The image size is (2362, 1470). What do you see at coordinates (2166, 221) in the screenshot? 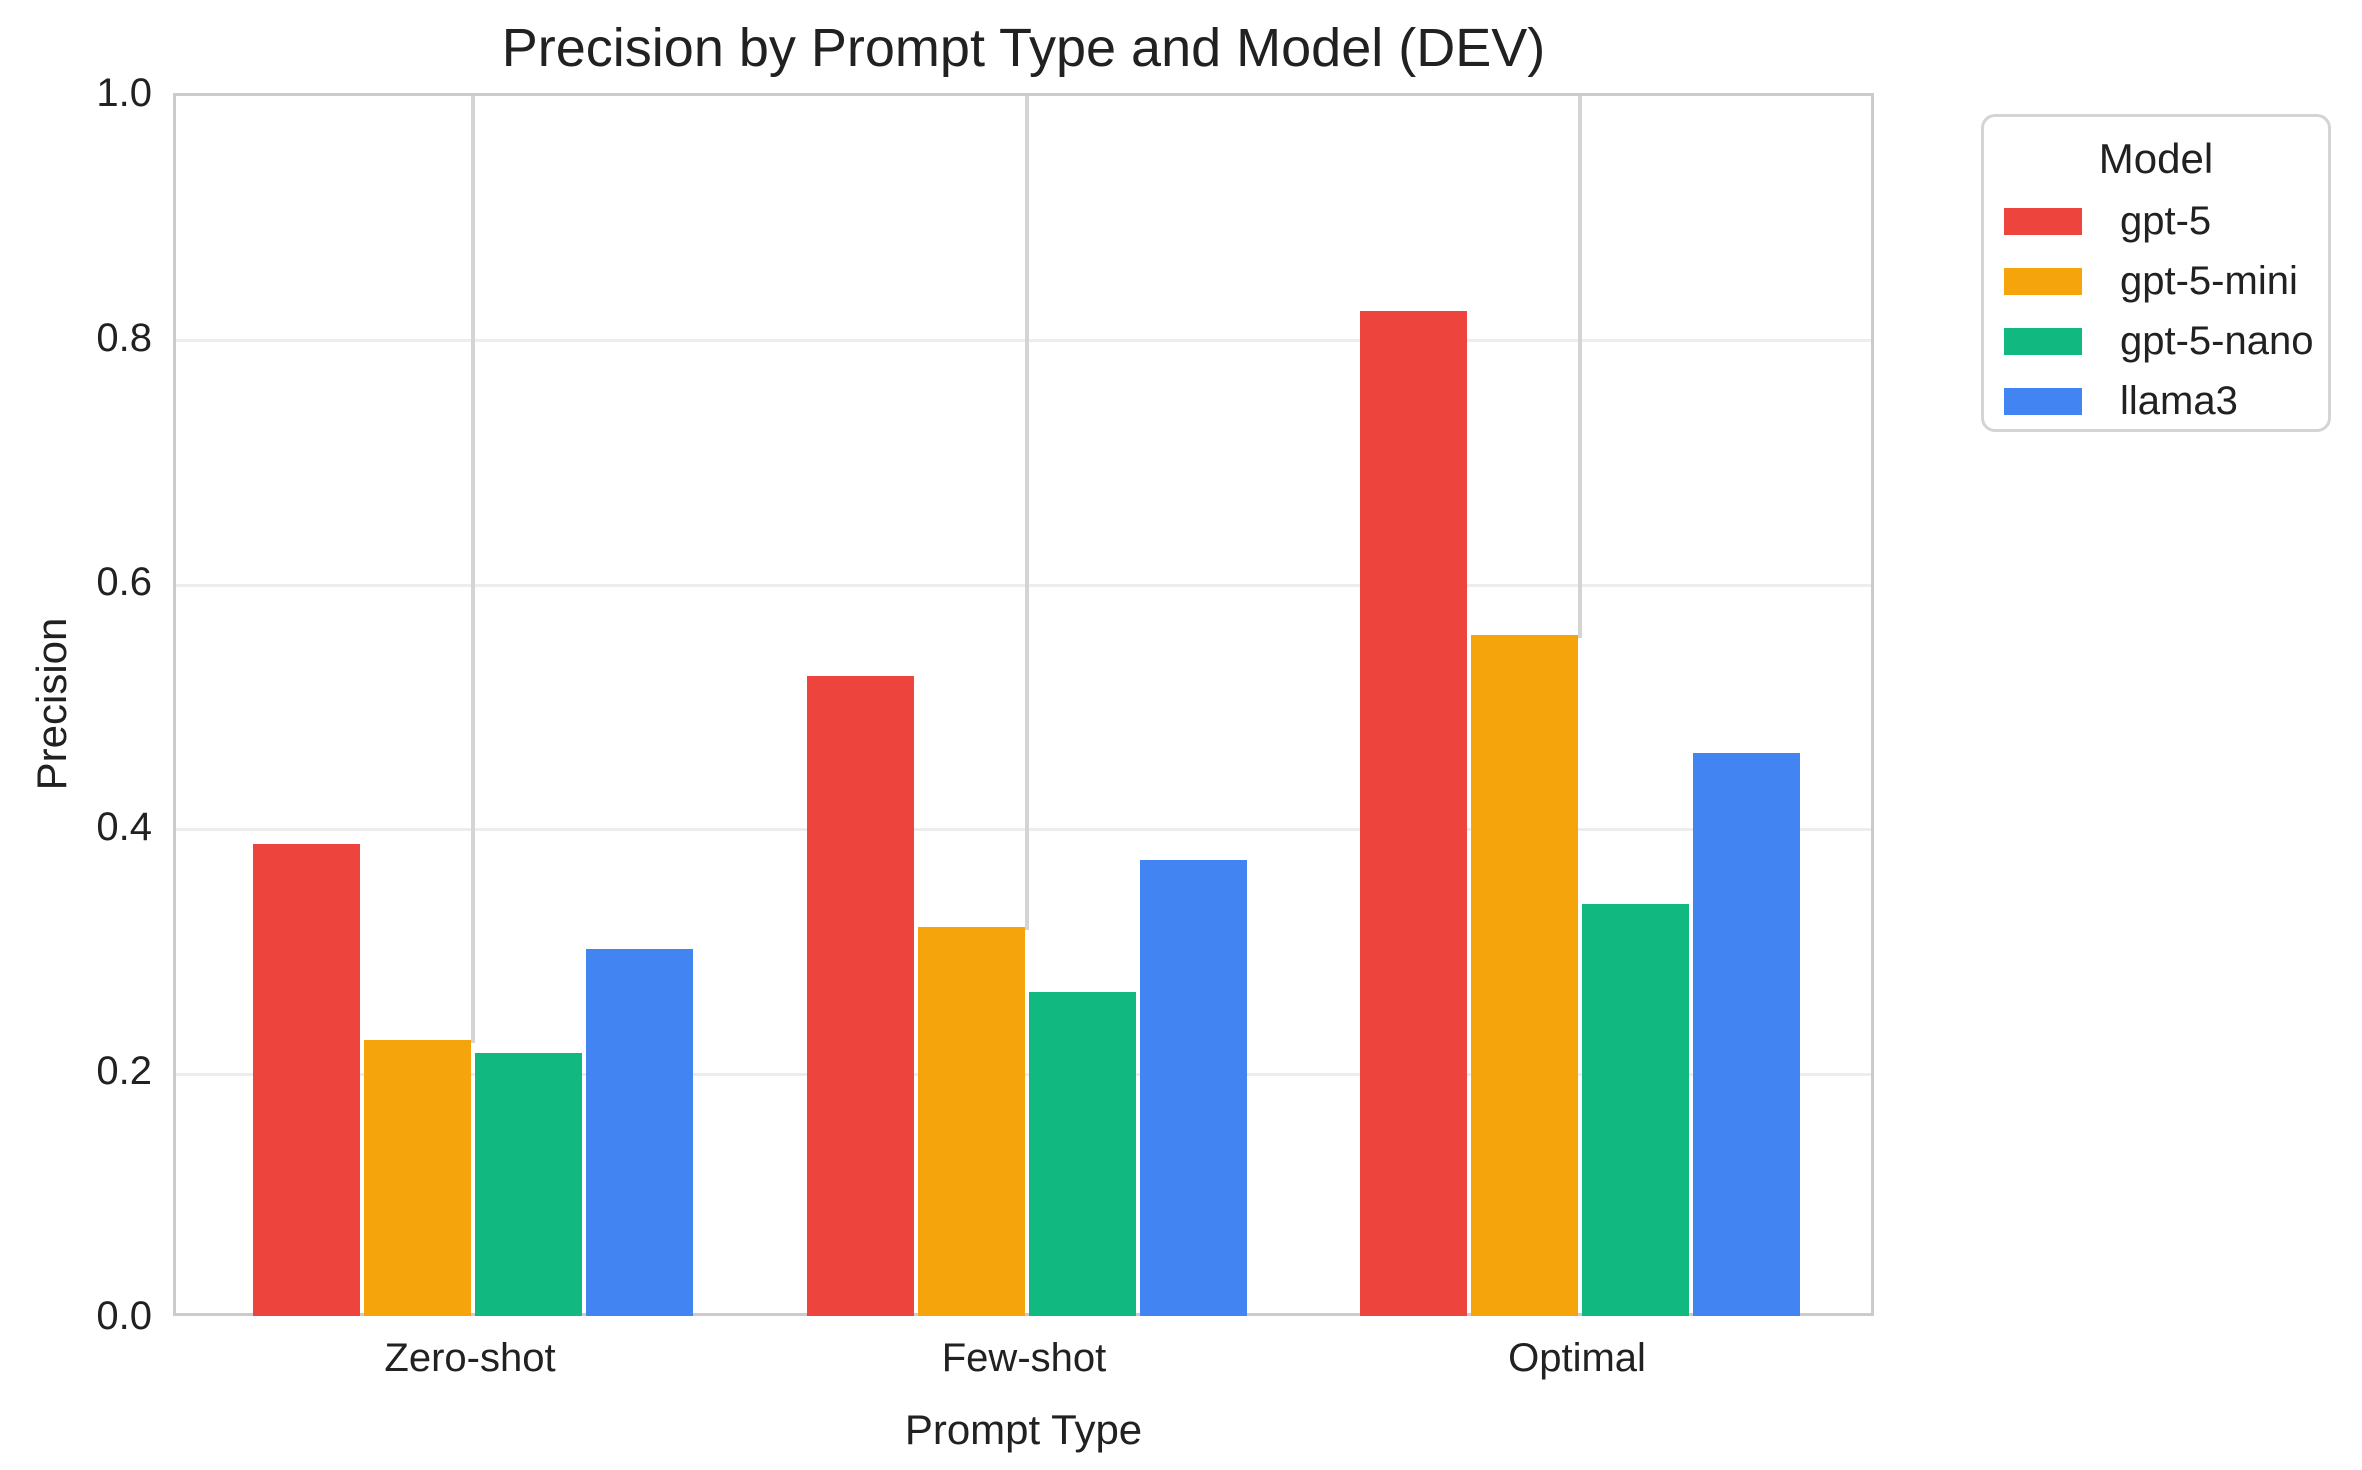
I see `legend-label-gpt-5: gpt-5` at bounding box center [2166, 221].